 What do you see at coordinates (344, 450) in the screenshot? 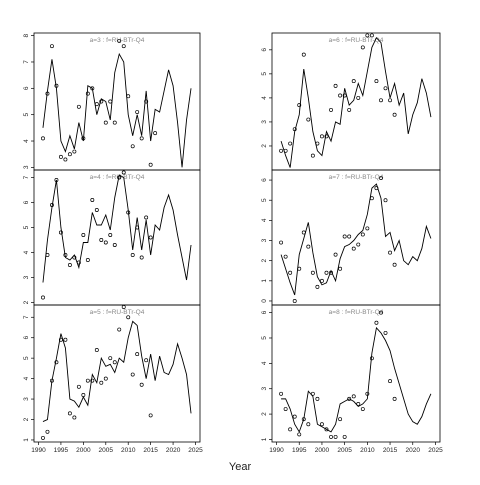
I see `x-tick-label: 2005` at bounding box center [344, 450].